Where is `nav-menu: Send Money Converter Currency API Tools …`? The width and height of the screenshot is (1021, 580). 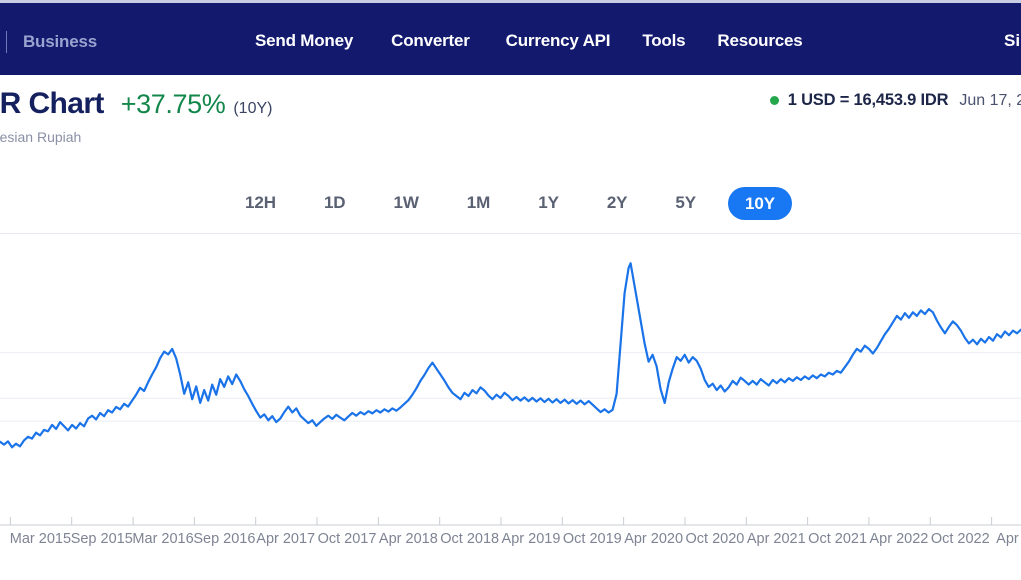 nav-menu: Send Money Converter Currency API Tools … is located at coordinates (529, 41).